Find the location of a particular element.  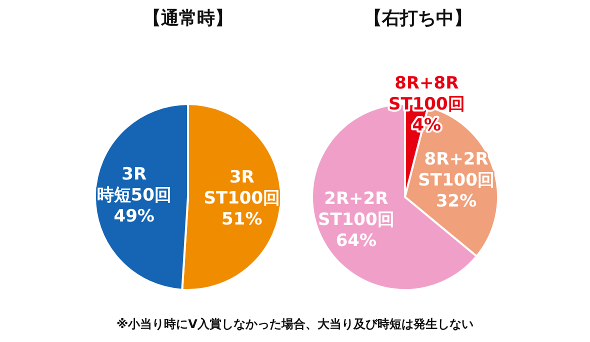

chart-title: 【通常時】 is located at coordinates (188, 18).